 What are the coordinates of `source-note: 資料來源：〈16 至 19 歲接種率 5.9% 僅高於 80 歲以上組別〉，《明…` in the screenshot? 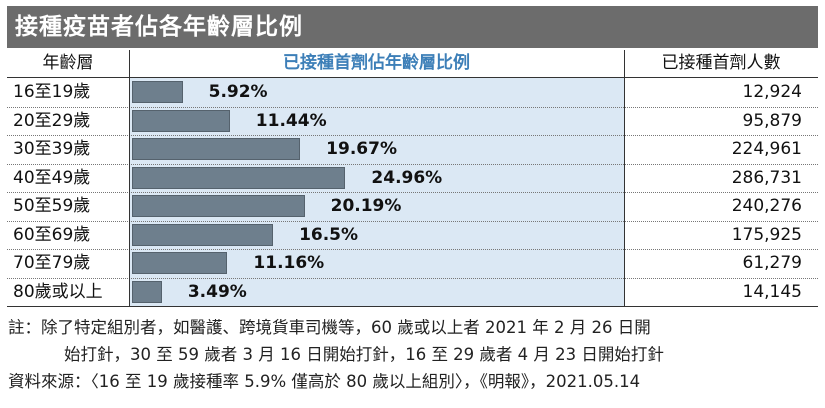 It's located at (324, 381).